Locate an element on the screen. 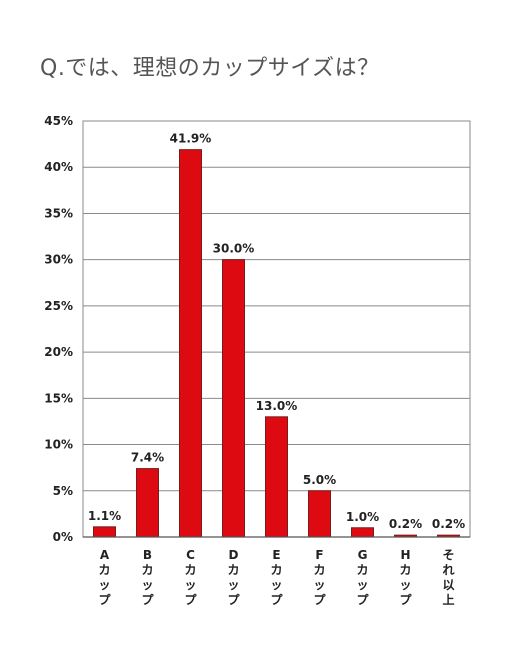 The height and width of the screenshot is (650, 518). x-tick-label: F カップ is located at coordinates (319, 577).